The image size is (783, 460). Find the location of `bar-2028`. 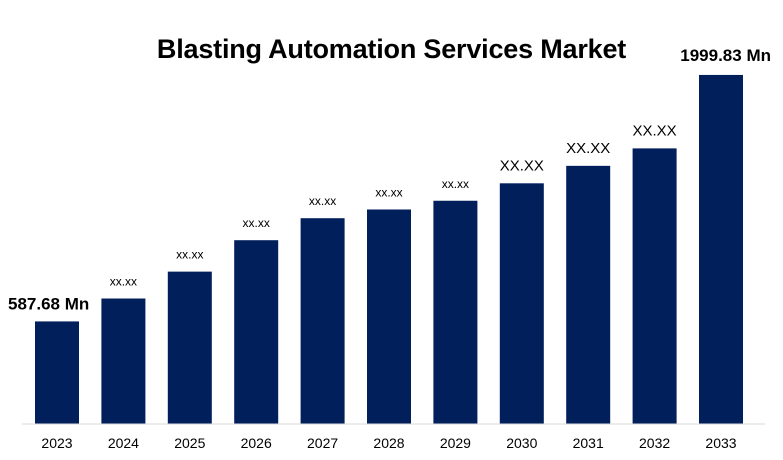

bar-2028 is located at coordinates (389, 316).